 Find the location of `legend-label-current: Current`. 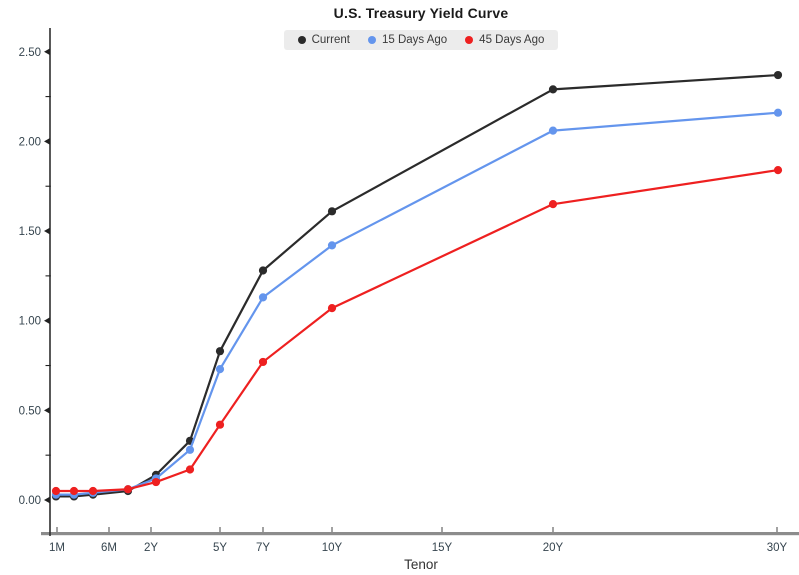

legend-label-current: Current is located at coordinates (330, 40).